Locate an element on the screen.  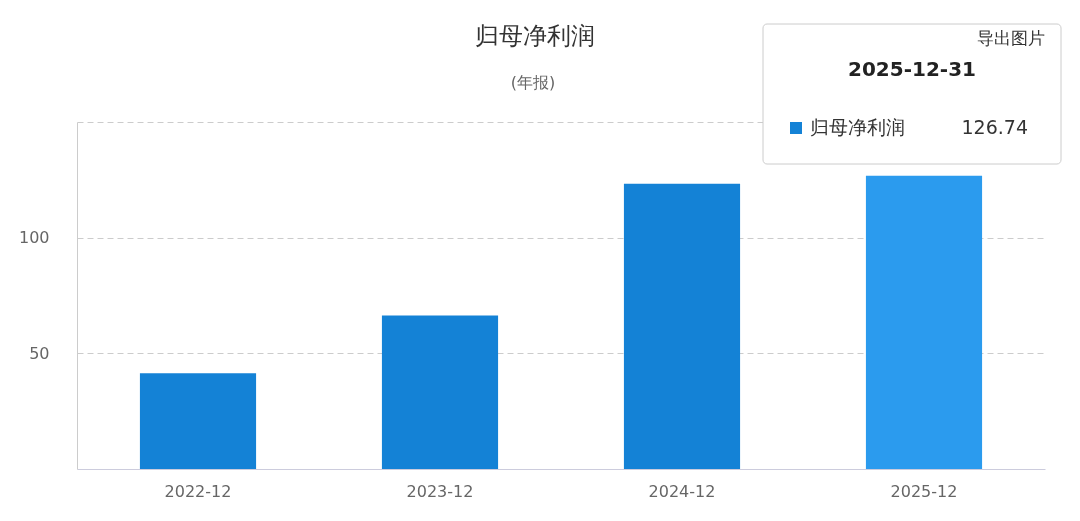
text: 导出图片 is located at coordinates (1011, 38).